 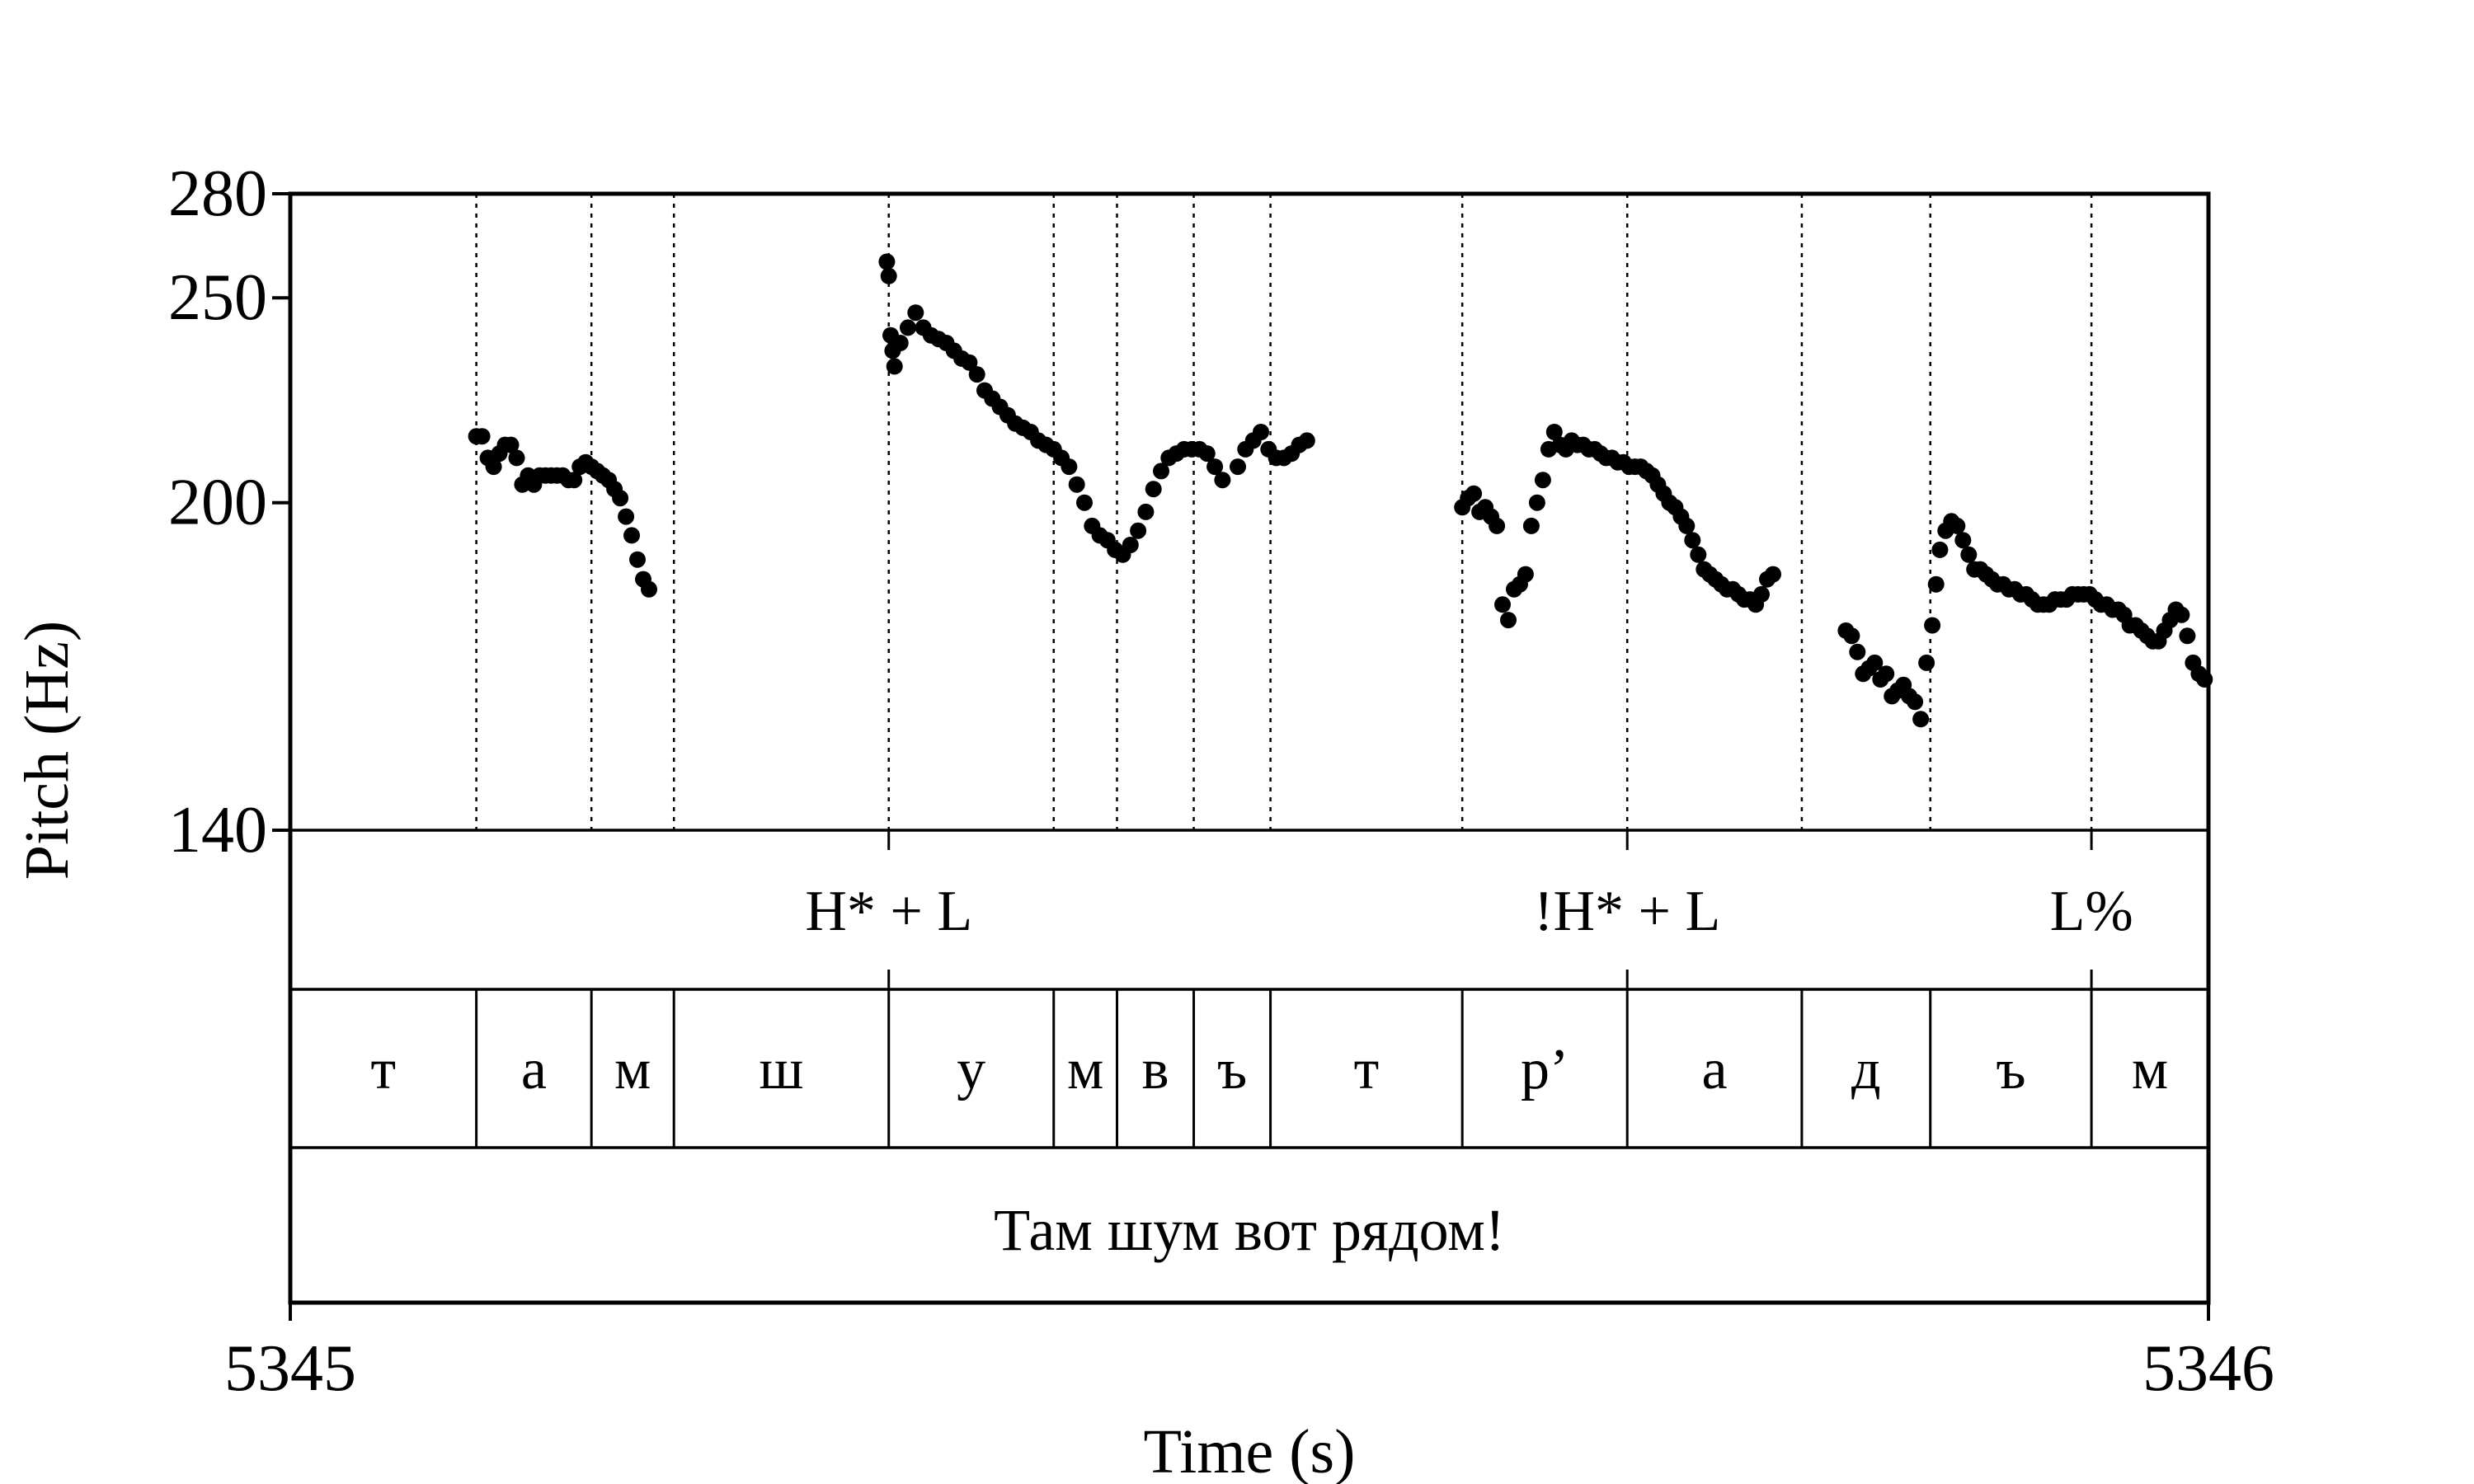 I want to click on y-tick-label: 250, so click(x=217, y=297).